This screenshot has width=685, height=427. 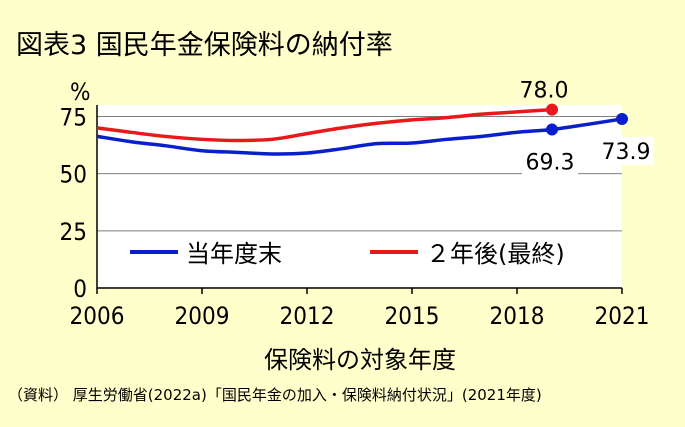 What do you see at coordinates (73, 232) in the screenshot?
I see `y-tick-label-25: 25` at bounding box center [73, 232].